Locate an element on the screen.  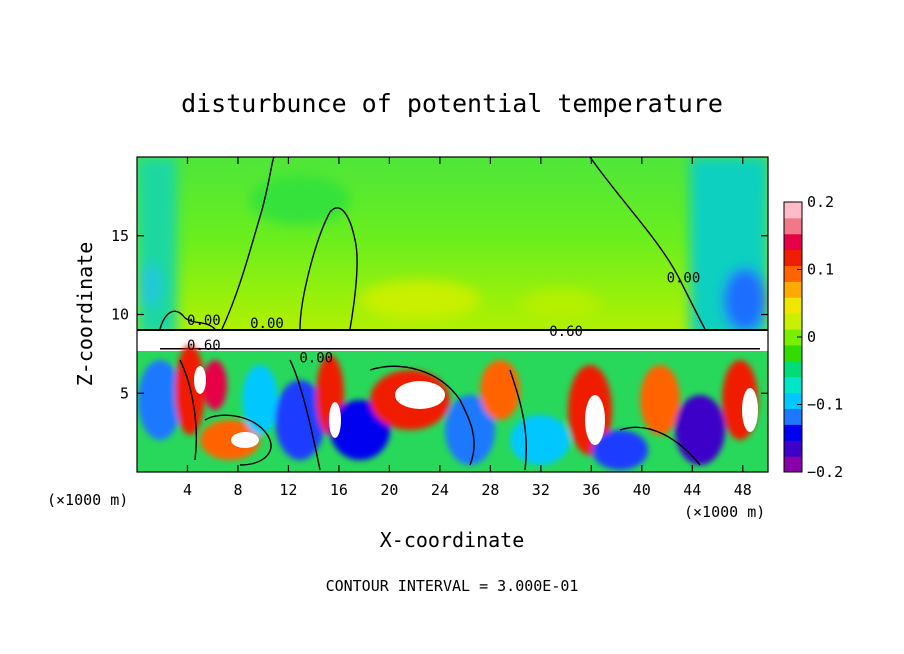
x-tick-label: 48 is located at coordinates (743, 490).